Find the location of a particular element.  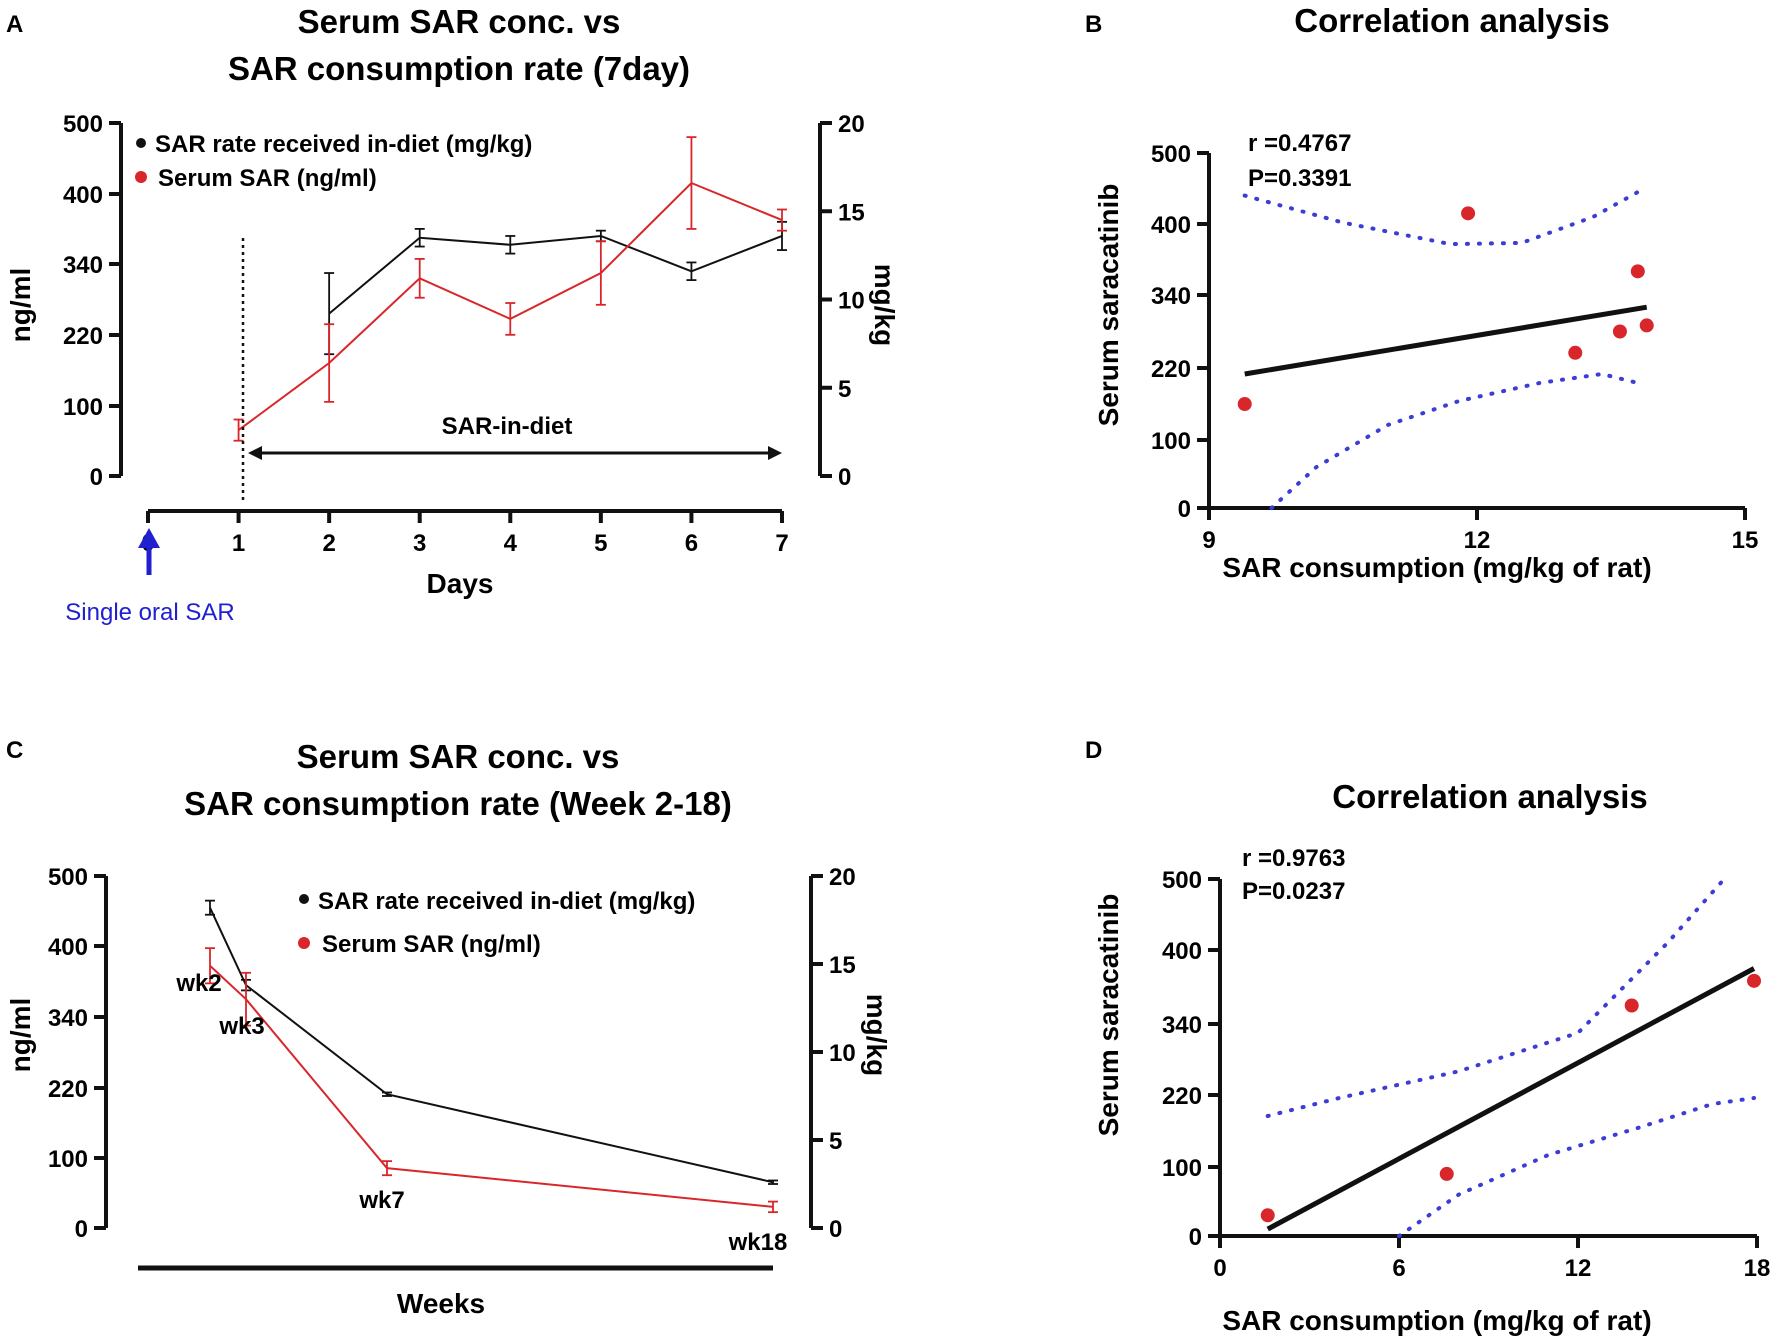

panel-a-right-tick-label: 0 is located at coordinates (844, 477).